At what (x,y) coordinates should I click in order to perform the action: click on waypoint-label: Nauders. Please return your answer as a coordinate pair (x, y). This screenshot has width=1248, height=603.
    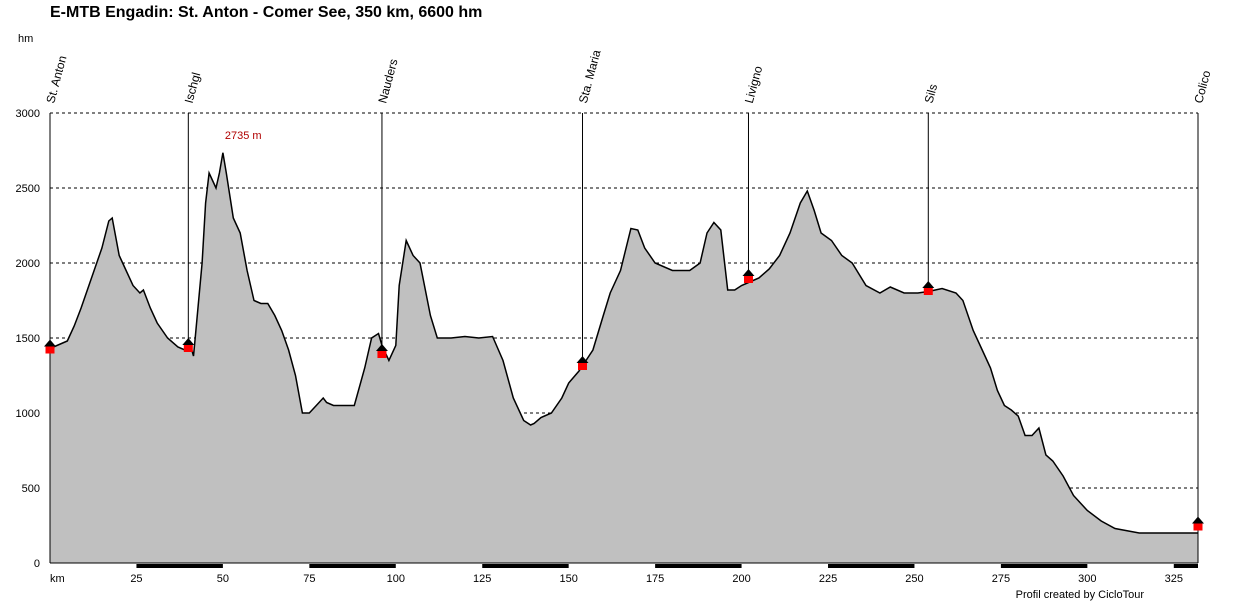
    Looking at the image, I should click on (387, 80).